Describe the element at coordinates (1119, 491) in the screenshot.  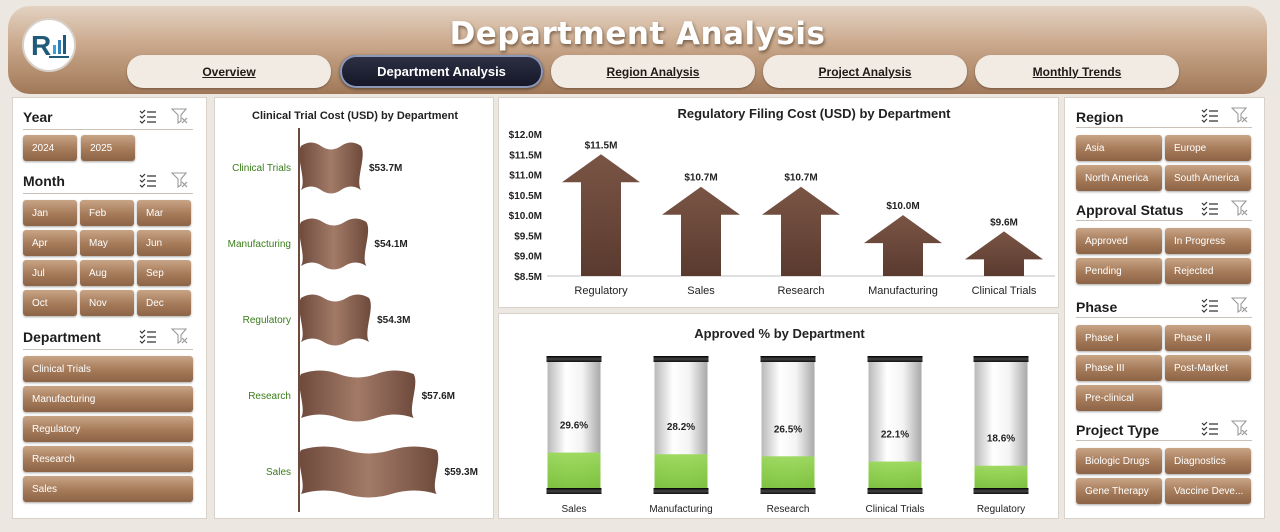
I see `project-type-item: Gene Therapy` at that location.